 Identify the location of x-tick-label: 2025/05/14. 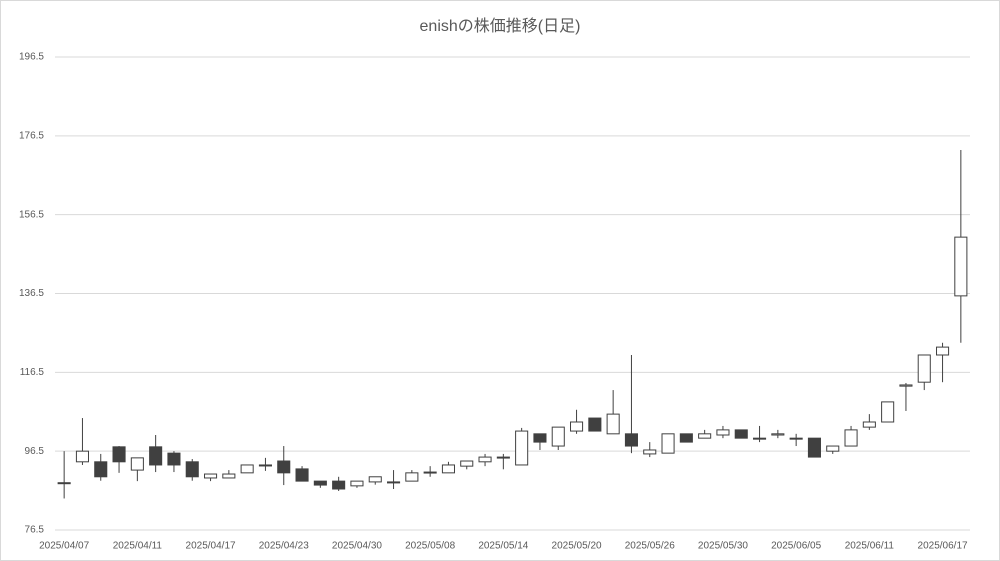
(503, 546).